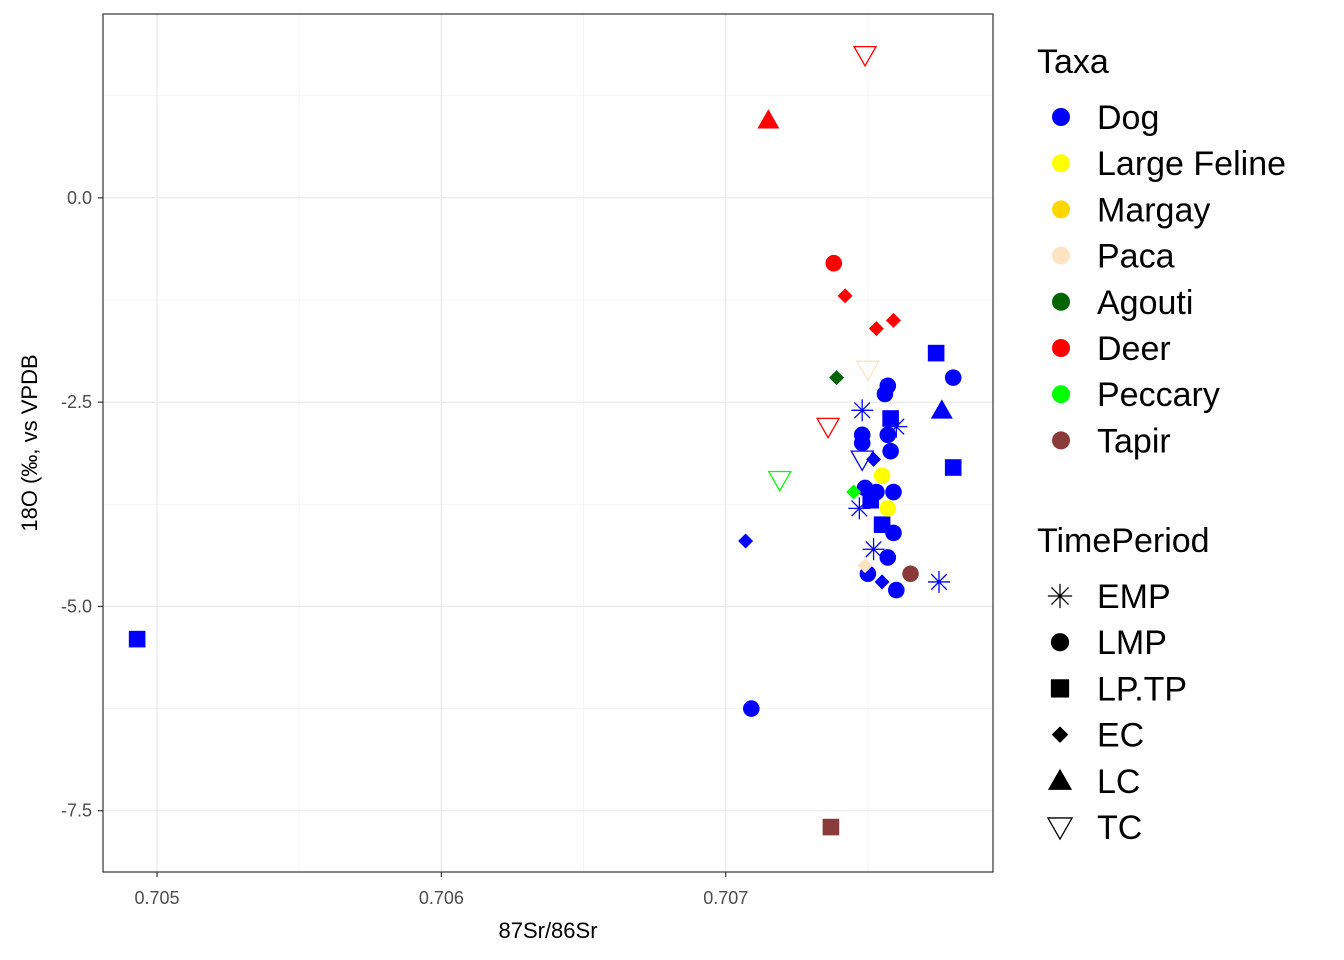 Image resolution: width=1344 pixels, height=960 pixels. Describe the element at coordinates (82, 504) in the screenshot. I see `y-axis-ticks: 0.0 -2.5 -5.0 -7.5` at that location.